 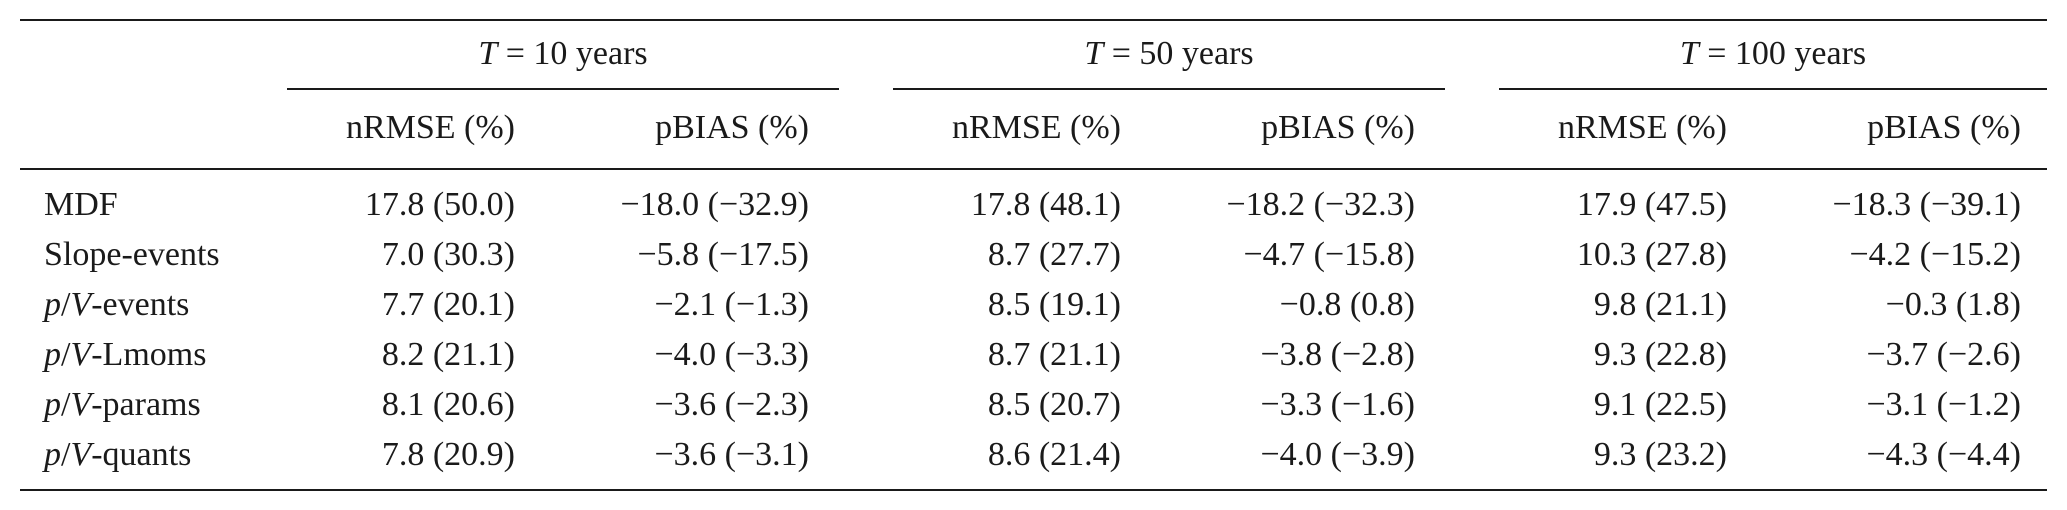 What do you see at coordinates (1054, 454) in the screenshot?
I see `table-cell: 8.6 (21.4)` at bounding box center [1054, 454].